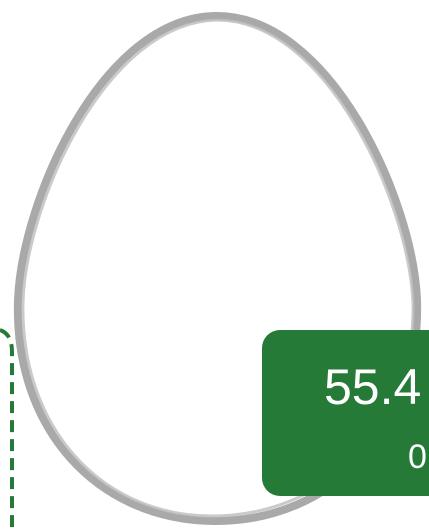 This screenshot has height=531, width=429. I want to click on dashed-connector, so click(7, 429).